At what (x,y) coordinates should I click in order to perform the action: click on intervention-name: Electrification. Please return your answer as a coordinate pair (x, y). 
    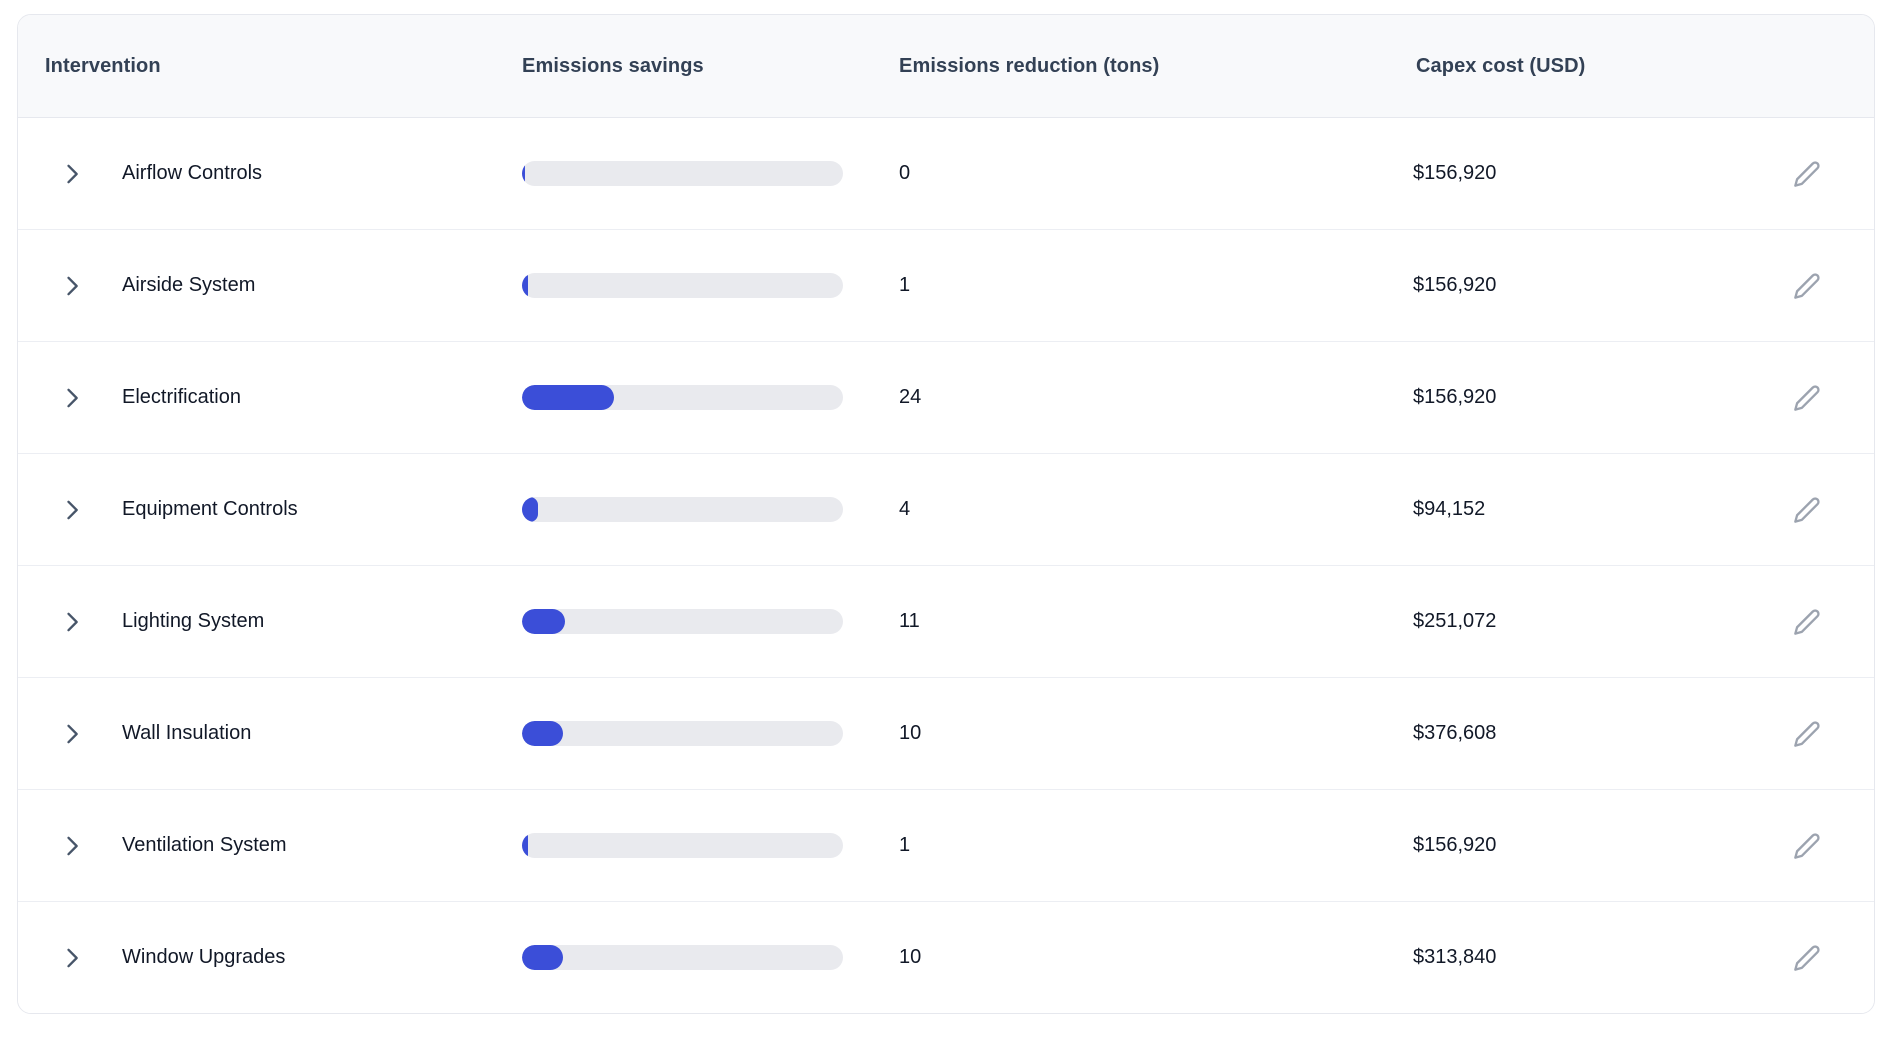
    Looking at the image, I should click on (181, 397).